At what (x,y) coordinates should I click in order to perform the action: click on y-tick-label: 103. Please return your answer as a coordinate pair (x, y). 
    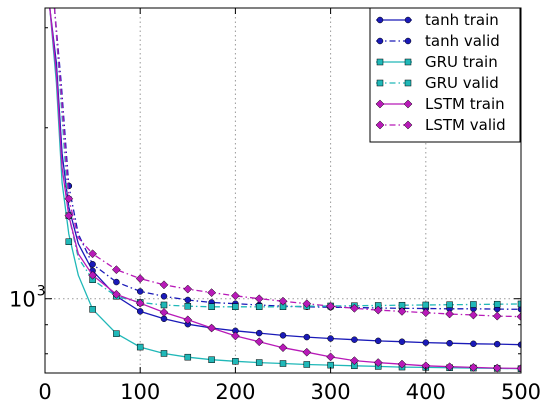
    Looking at the image, I should click on (27, 298).